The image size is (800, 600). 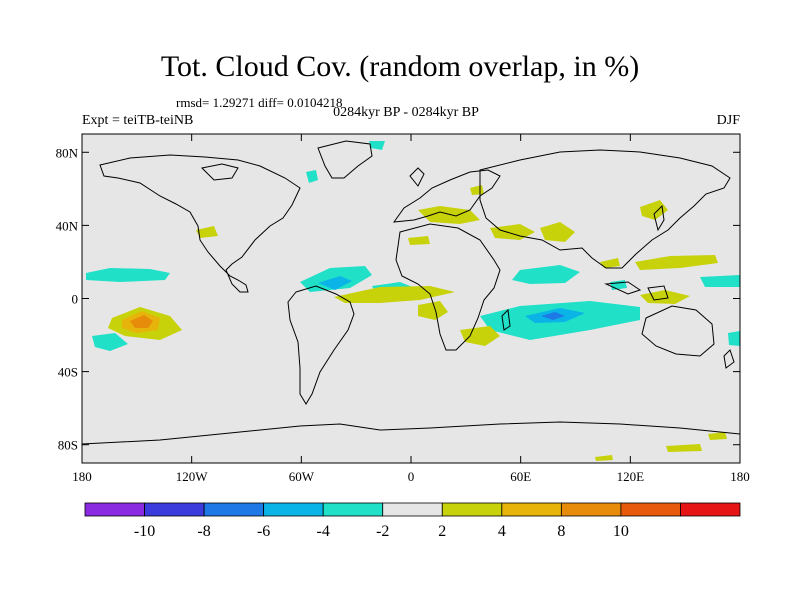 What do you see at coordinates (411, 476) in the screenshot?
I see `x-tick-label: 0` at bounding box center [411, 476].